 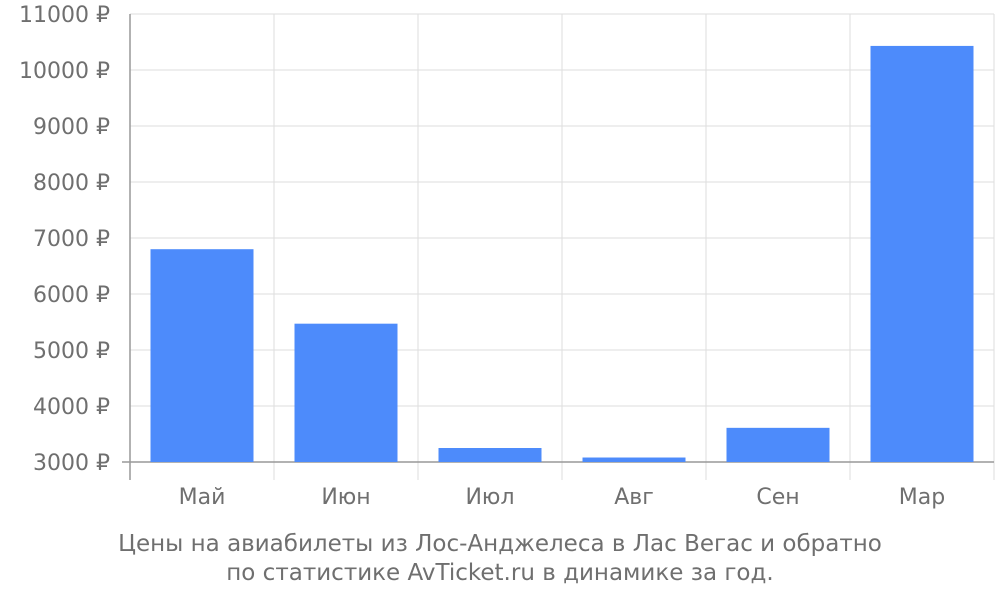 I want to click on y-tick-label: 4000 ₽, so click(x=71, y=407).